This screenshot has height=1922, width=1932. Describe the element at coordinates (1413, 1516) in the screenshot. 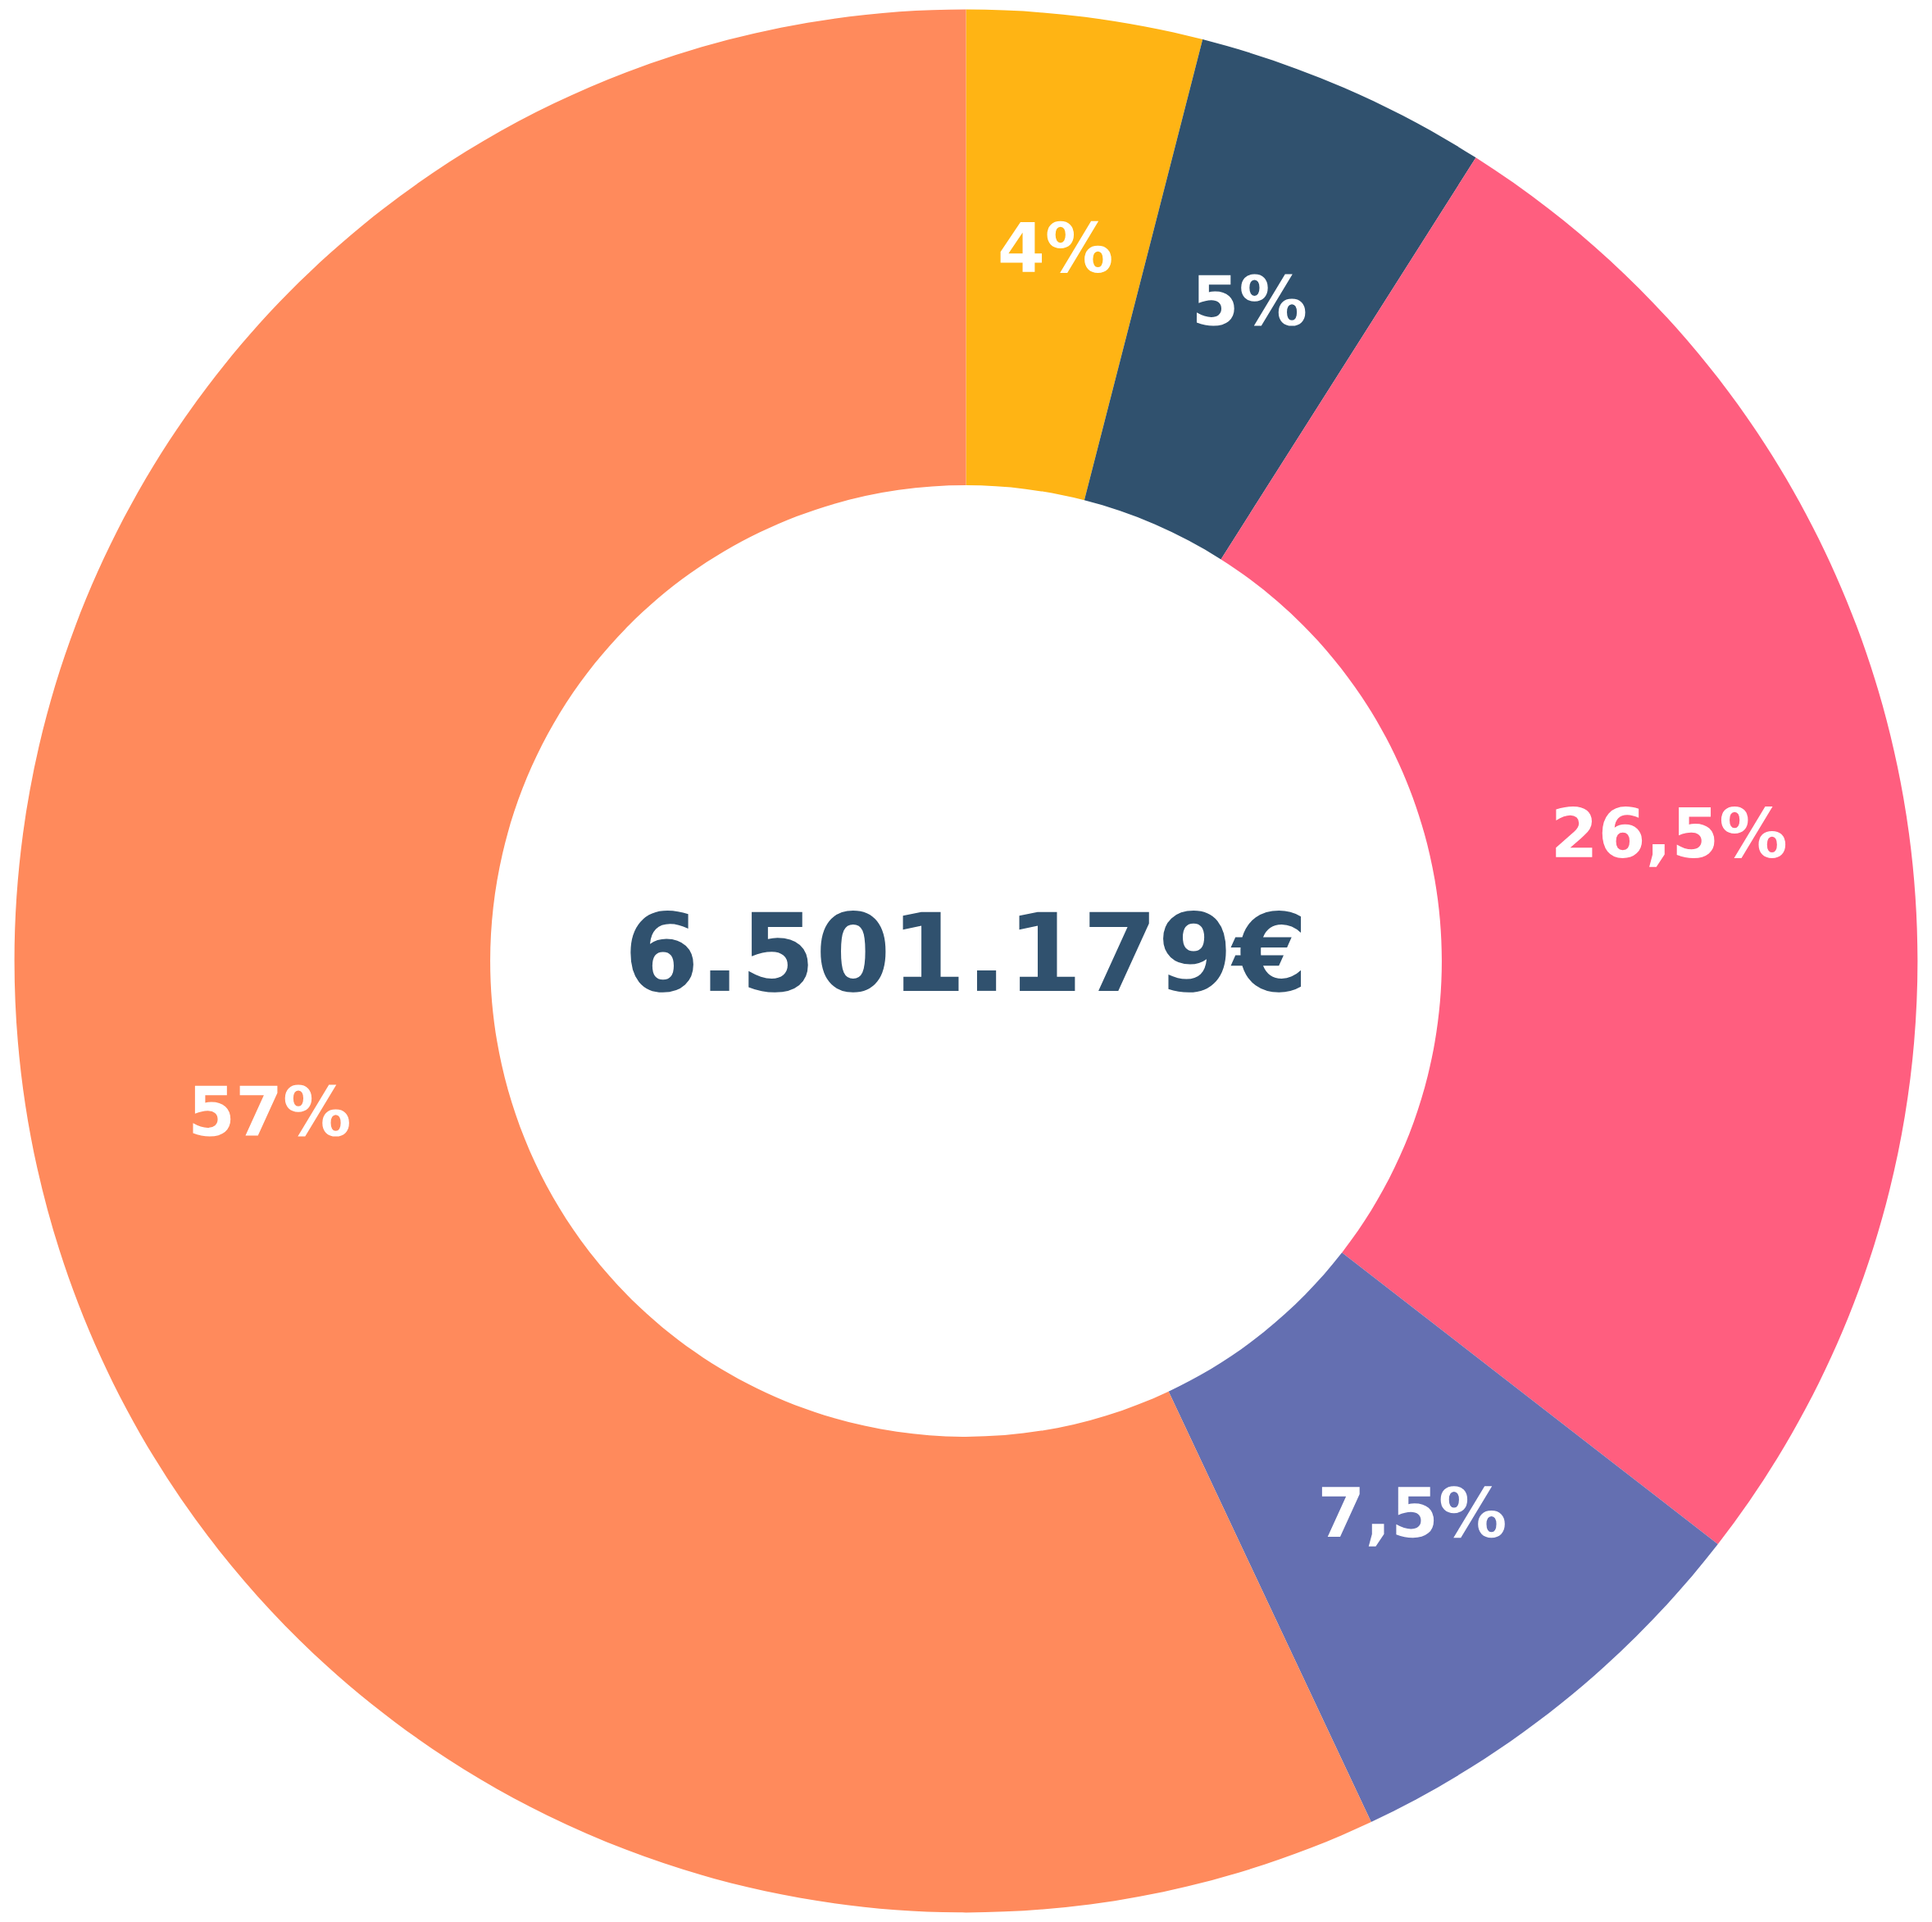

I see `data-label: 7,5%` at that location.